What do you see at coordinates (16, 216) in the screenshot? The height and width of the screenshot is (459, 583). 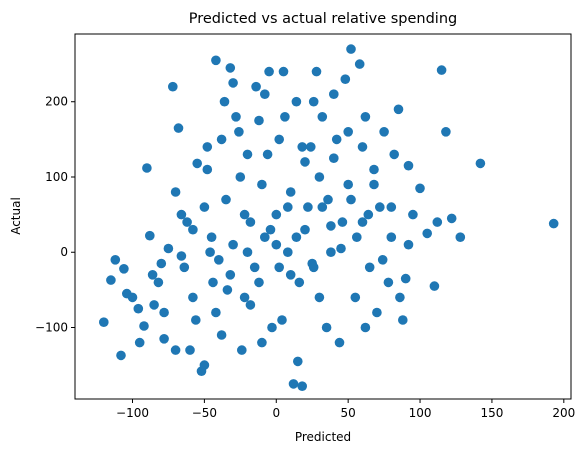 I see `y-axis-label: Actual` at bounding box center [16, 216].